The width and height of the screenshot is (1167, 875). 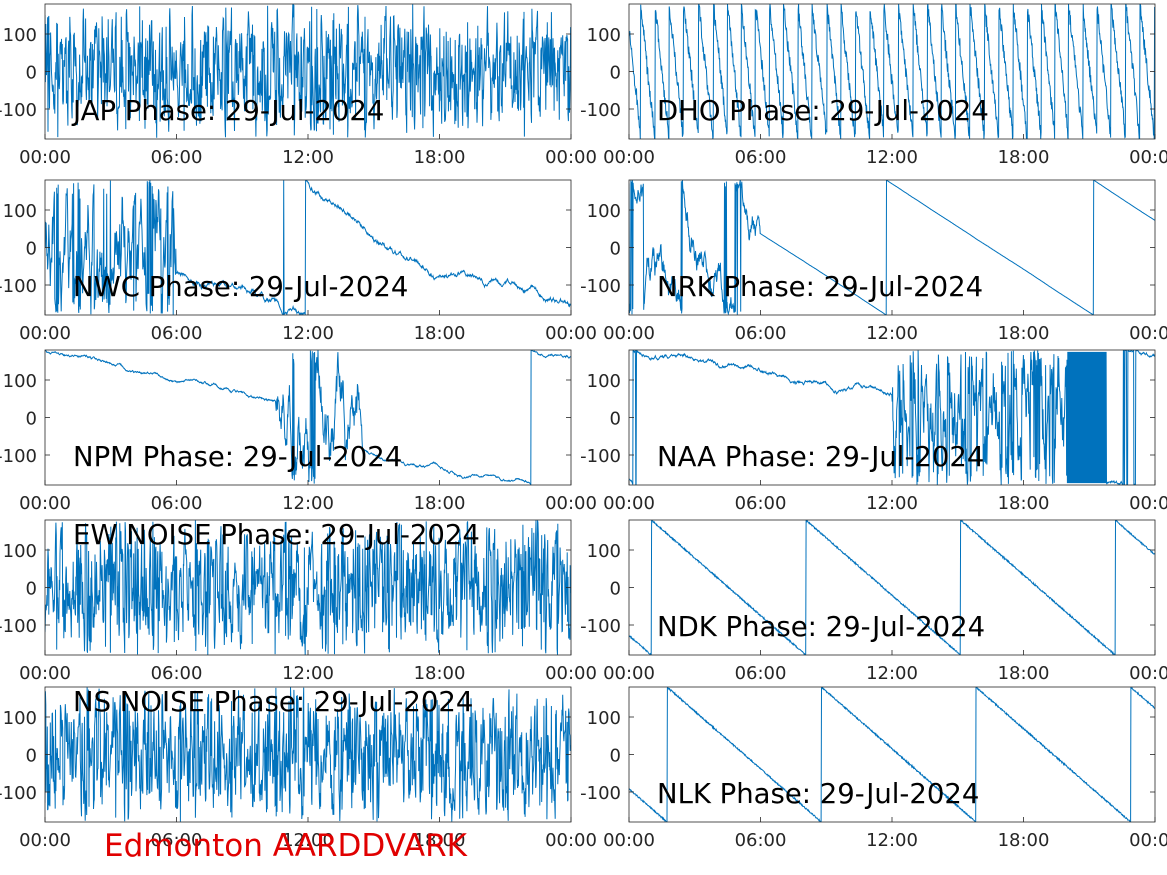 I want to click on subplot-title: DHO Phase: 29-Jul-2024, so click(x=823, y=111).